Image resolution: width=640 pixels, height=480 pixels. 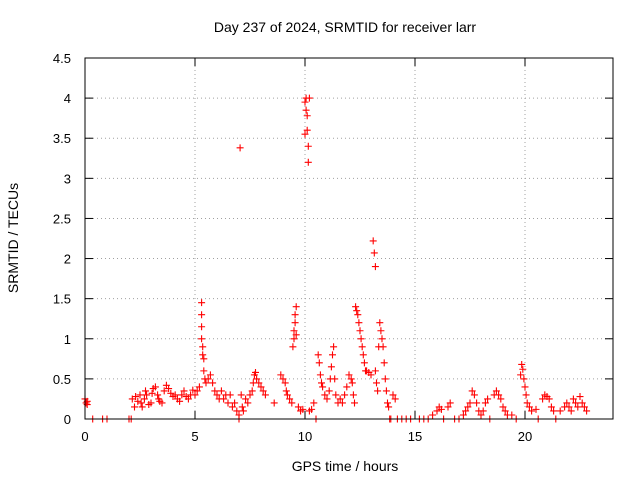 What do you see at coordinates (67, 178) in the screenshot?
I see `y-tick-label: 3` at bounding box center [67, 178].